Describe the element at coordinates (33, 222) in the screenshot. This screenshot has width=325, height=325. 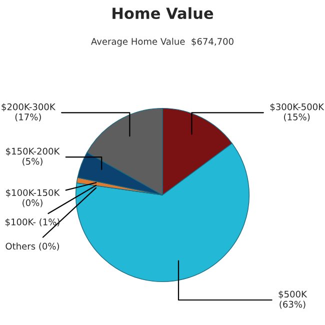
I see `slice-label: $100K- (1%)` at that location.